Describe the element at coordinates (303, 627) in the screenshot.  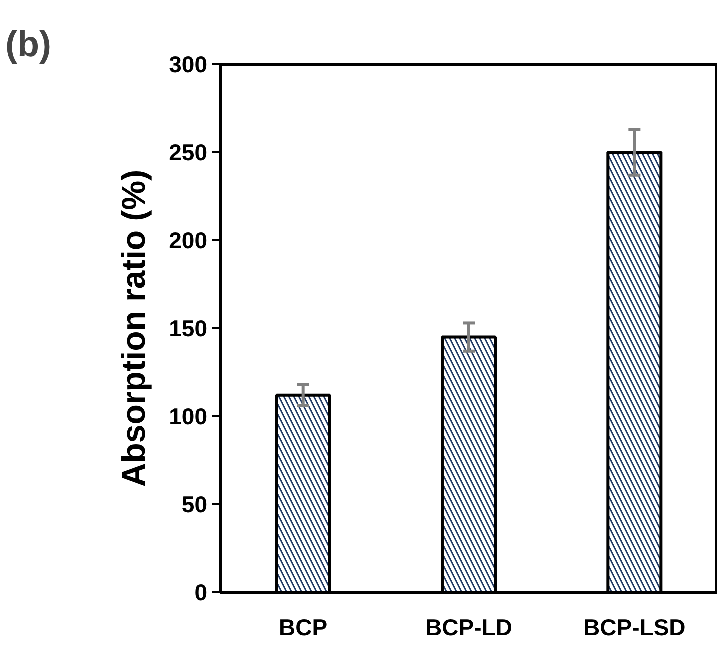
I see `x-tick-label: BCP` at that location.